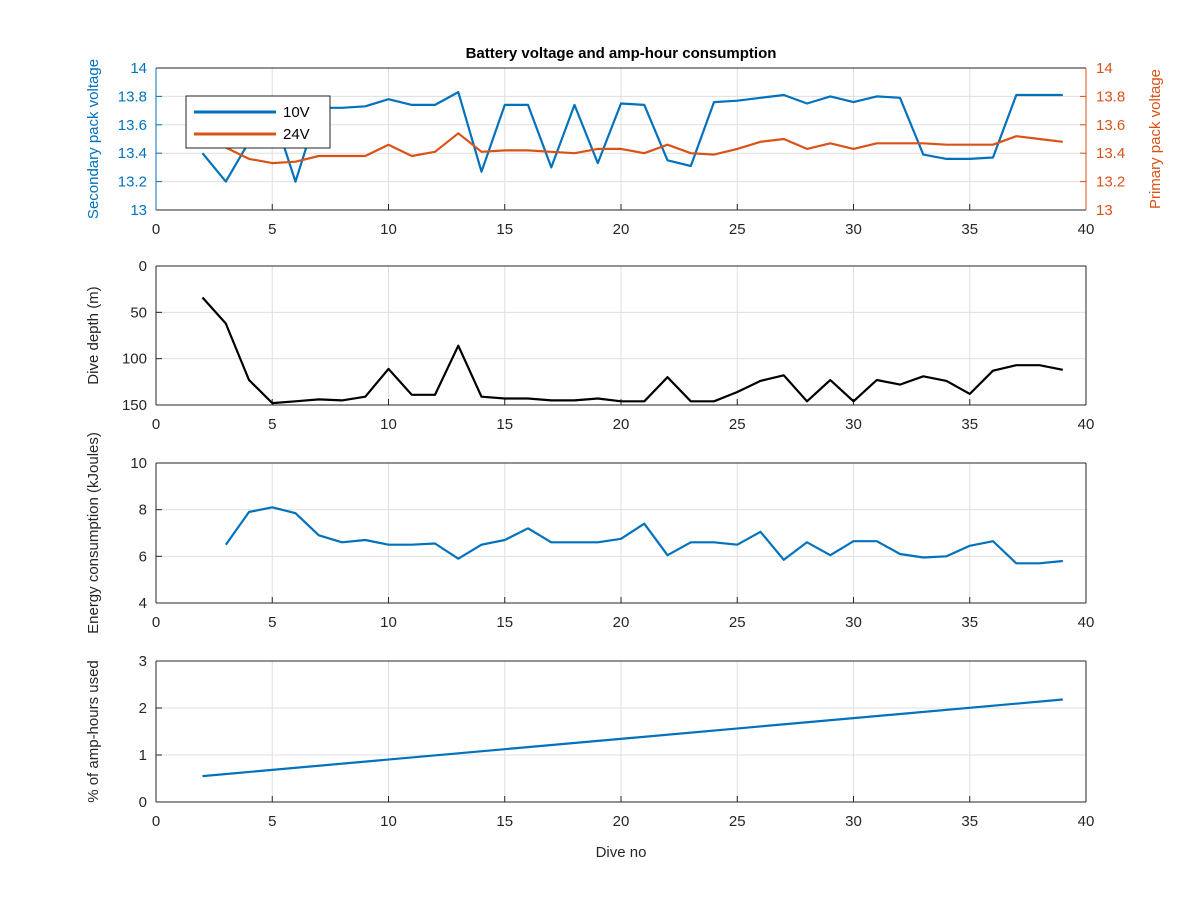 This screenshot has width=1200, height=900. I want to click on series-line-10v, so click(632, 136).